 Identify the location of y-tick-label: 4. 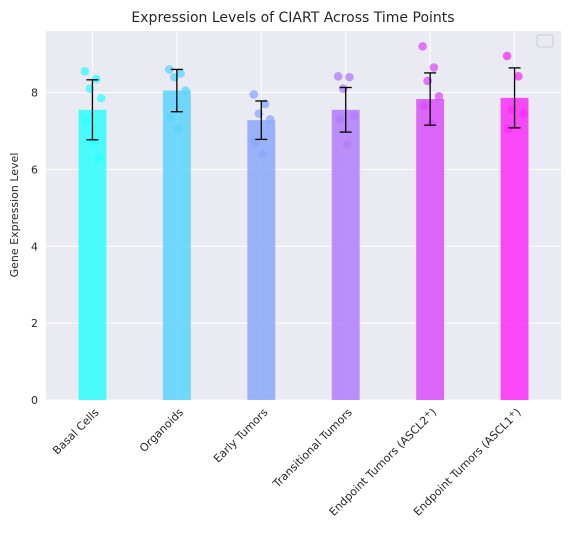
(34, 246).